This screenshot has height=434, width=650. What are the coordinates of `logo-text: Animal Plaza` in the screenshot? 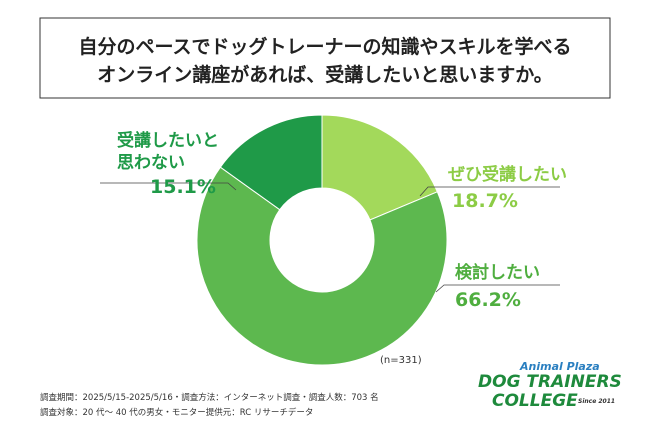 It's located at (560, 366).